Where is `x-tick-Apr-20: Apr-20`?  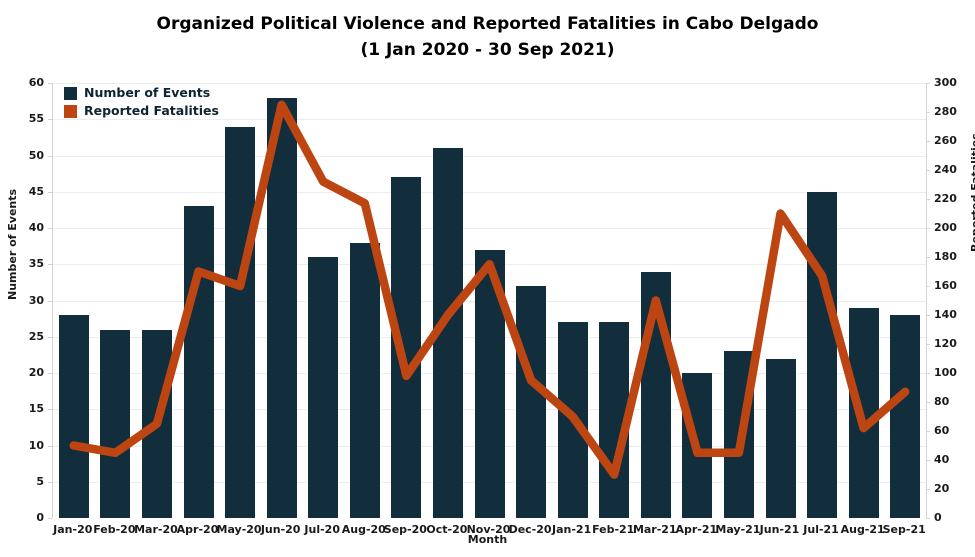 x-tick-Apr-20: Apr-20 is located at coordinates (197, 529).